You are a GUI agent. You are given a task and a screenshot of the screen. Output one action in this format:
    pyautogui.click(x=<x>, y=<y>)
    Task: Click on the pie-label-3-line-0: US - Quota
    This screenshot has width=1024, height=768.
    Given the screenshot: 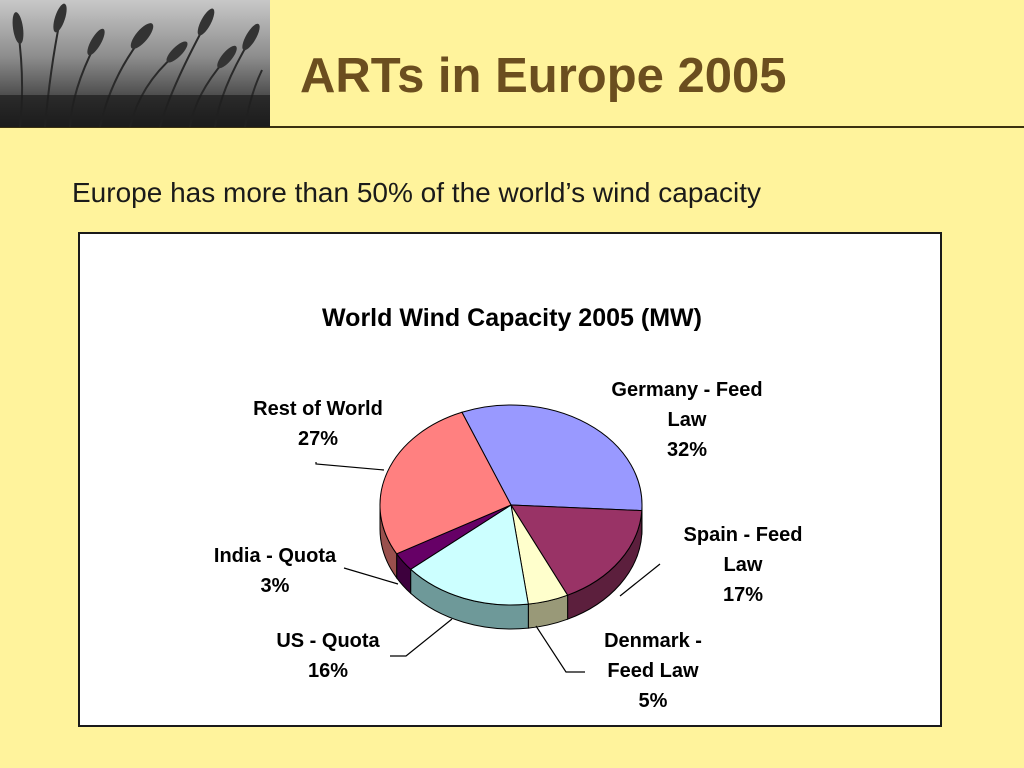 What is the action you would take?
    pyautogui.click(x=328, y=641)
    